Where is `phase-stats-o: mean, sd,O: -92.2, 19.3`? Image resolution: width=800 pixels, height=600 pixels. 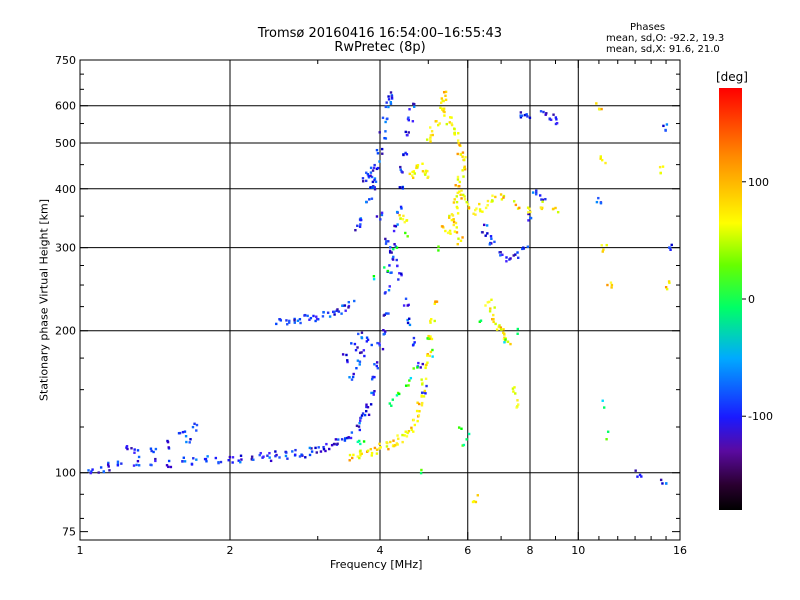 phase-stats-o: mean, sd,O: -92.2, 19.3 is located at coordinates (665, 38).